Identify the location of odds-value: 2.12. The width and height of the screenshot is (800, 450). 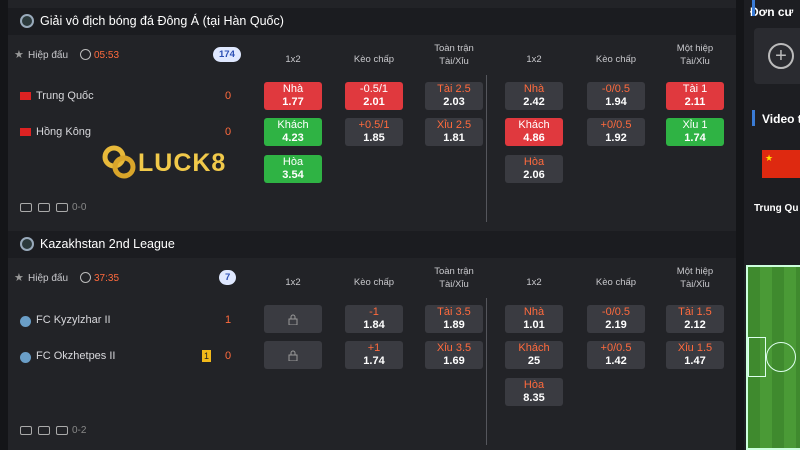
(695, 325).